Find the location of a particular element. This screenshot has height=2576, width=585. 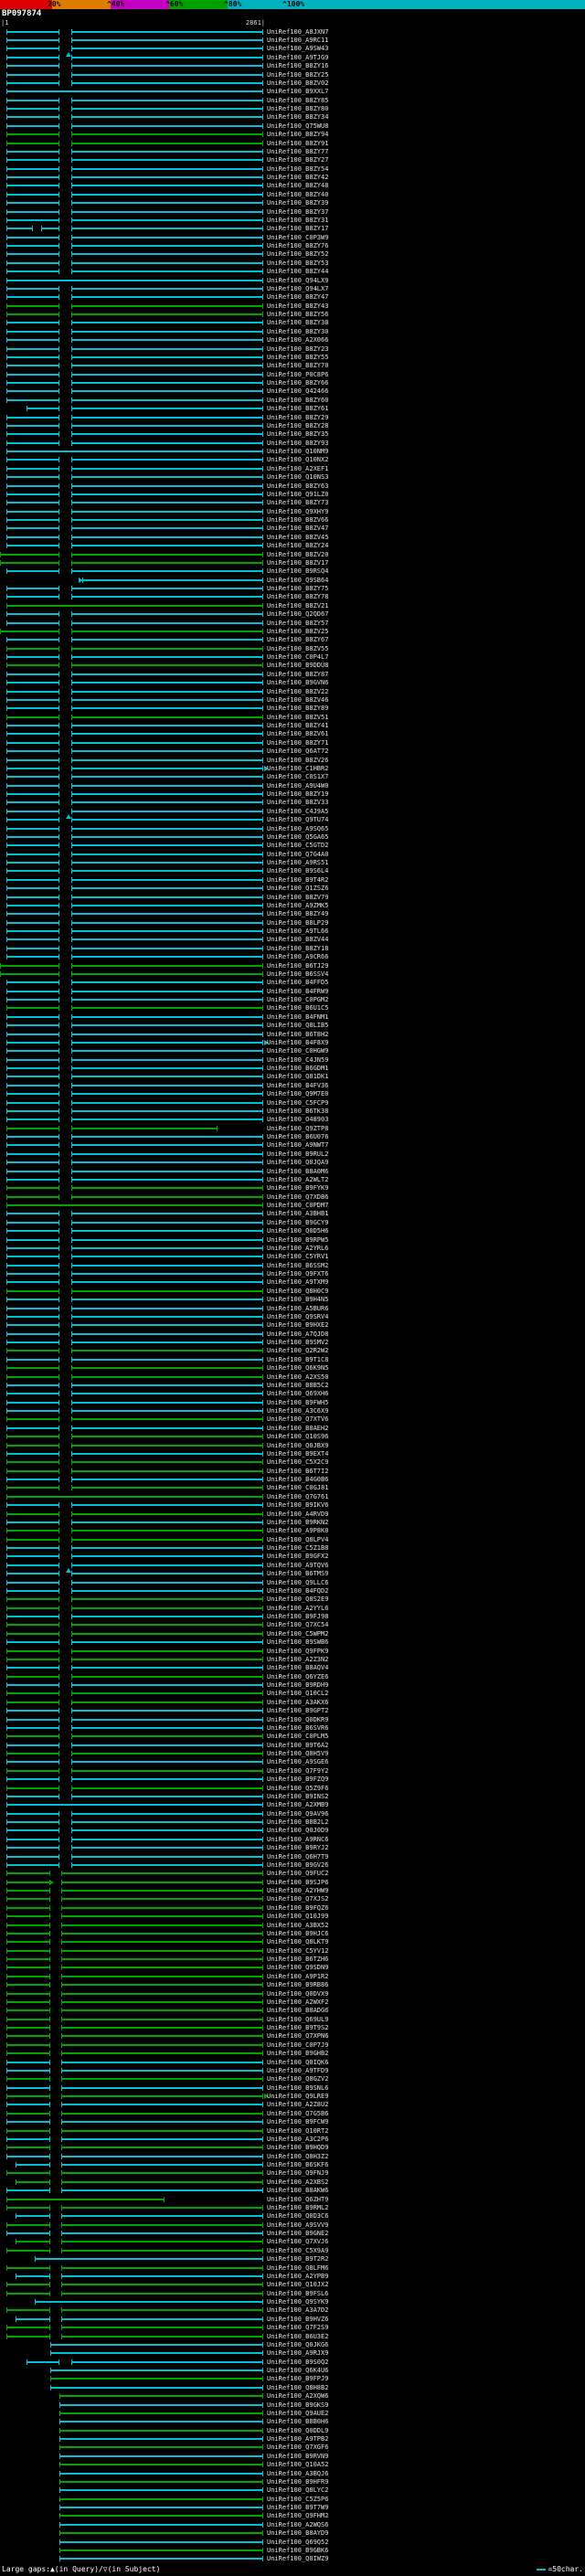

hit-row: UniRef100_A2YPB9 is located at coordinates (293, 2276).